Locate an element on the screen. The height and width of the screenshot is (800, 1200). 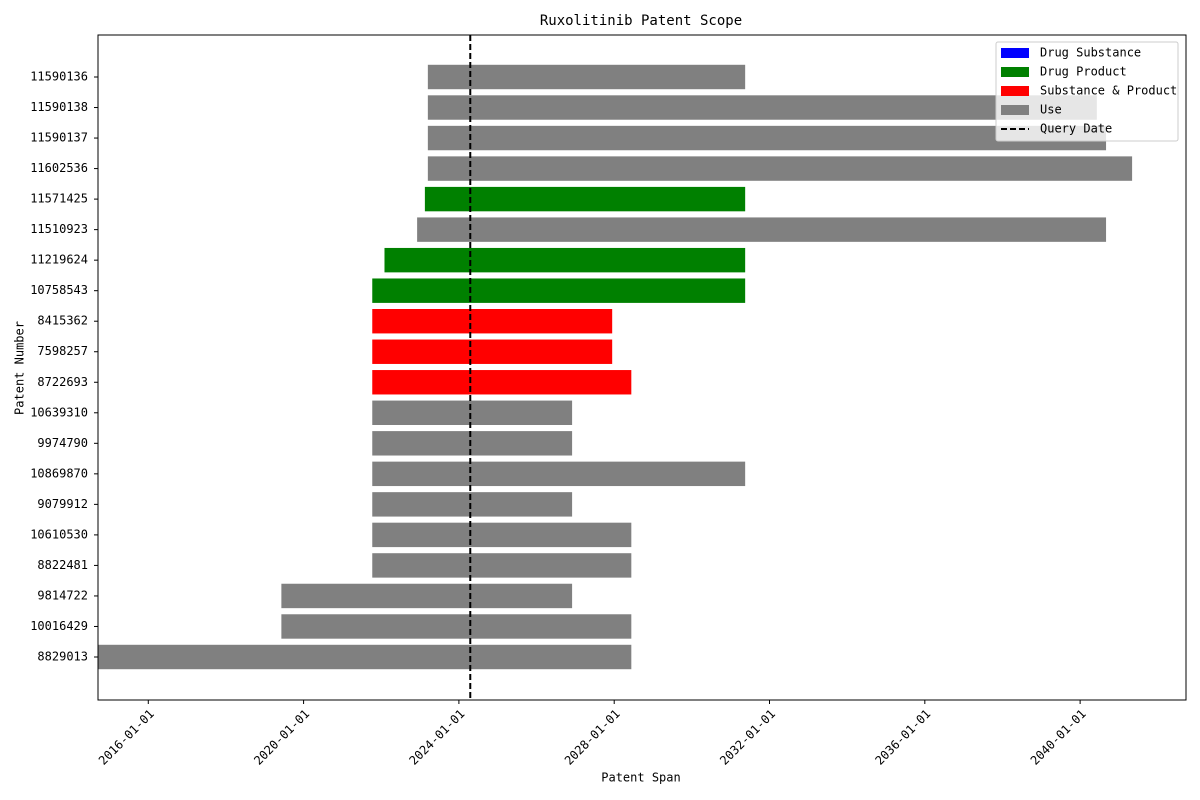
y-tick-label: 11590138 is located at coordinates (59, 107).